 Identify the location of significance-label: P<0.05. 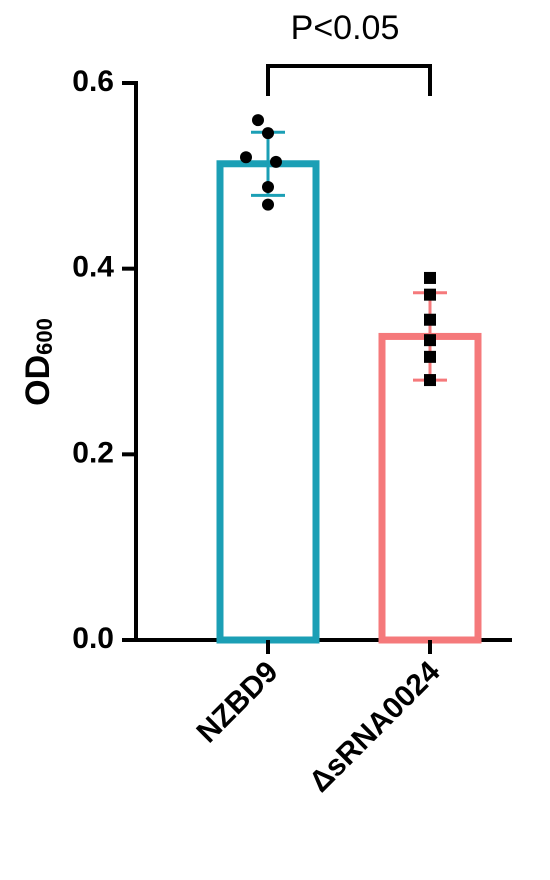
(345, 28).